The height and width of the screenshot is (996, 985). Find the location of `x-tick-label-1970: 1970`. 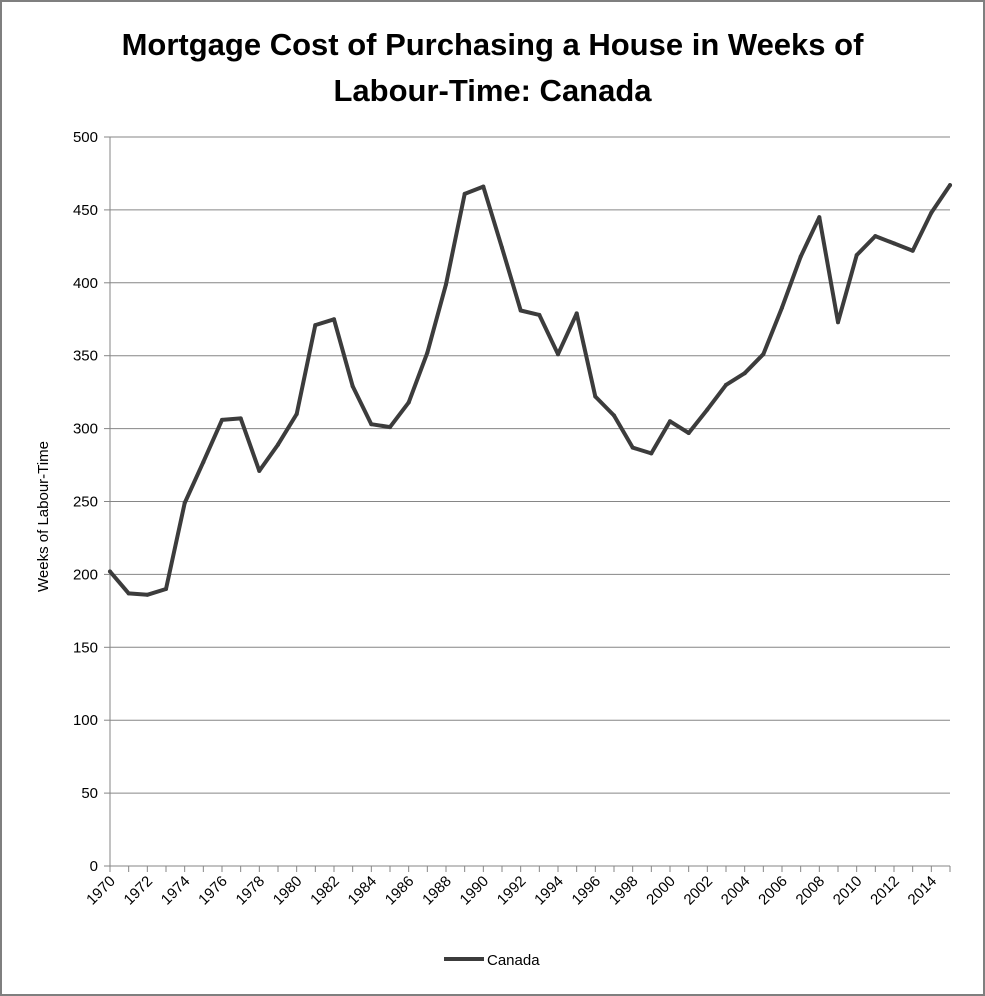

x-tick-label-1970: 1970 is located at coordinates (101, 891).